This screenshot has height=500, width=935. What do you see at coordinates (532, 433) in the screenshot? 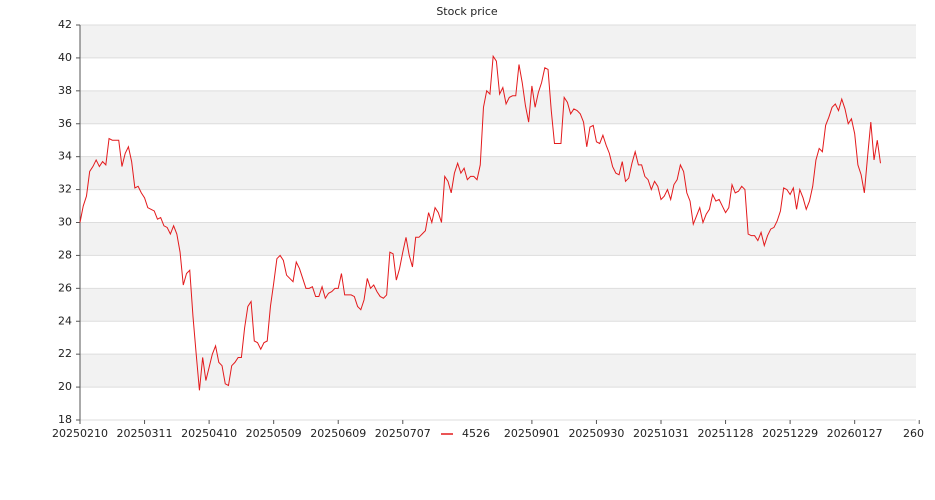
I see `x-tick-label: 20250901` at bounding box center [532, 433].